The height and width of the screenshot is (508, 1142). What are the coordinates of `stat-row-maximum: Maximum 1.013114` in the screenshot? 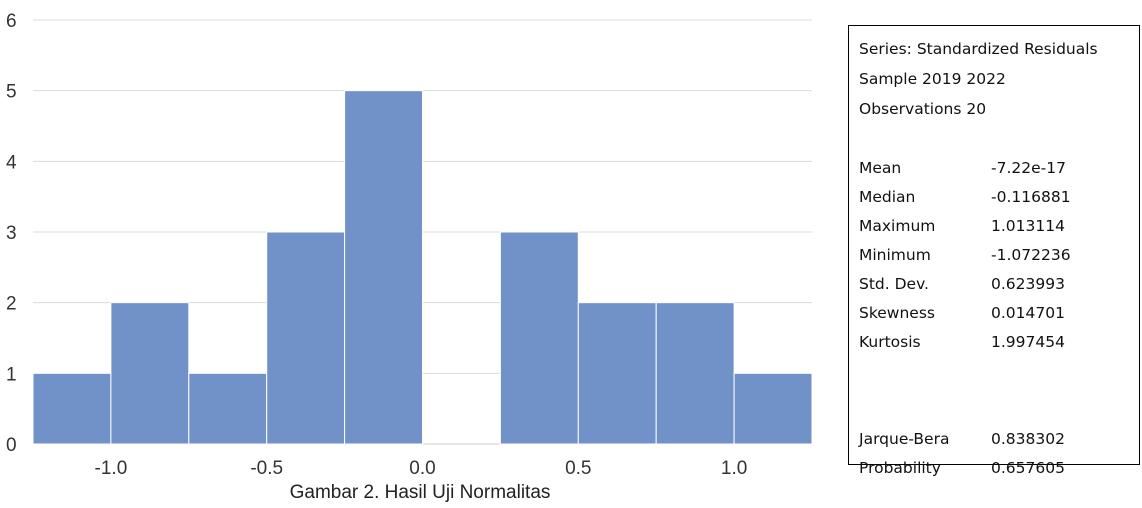 It's located at (965, 226).